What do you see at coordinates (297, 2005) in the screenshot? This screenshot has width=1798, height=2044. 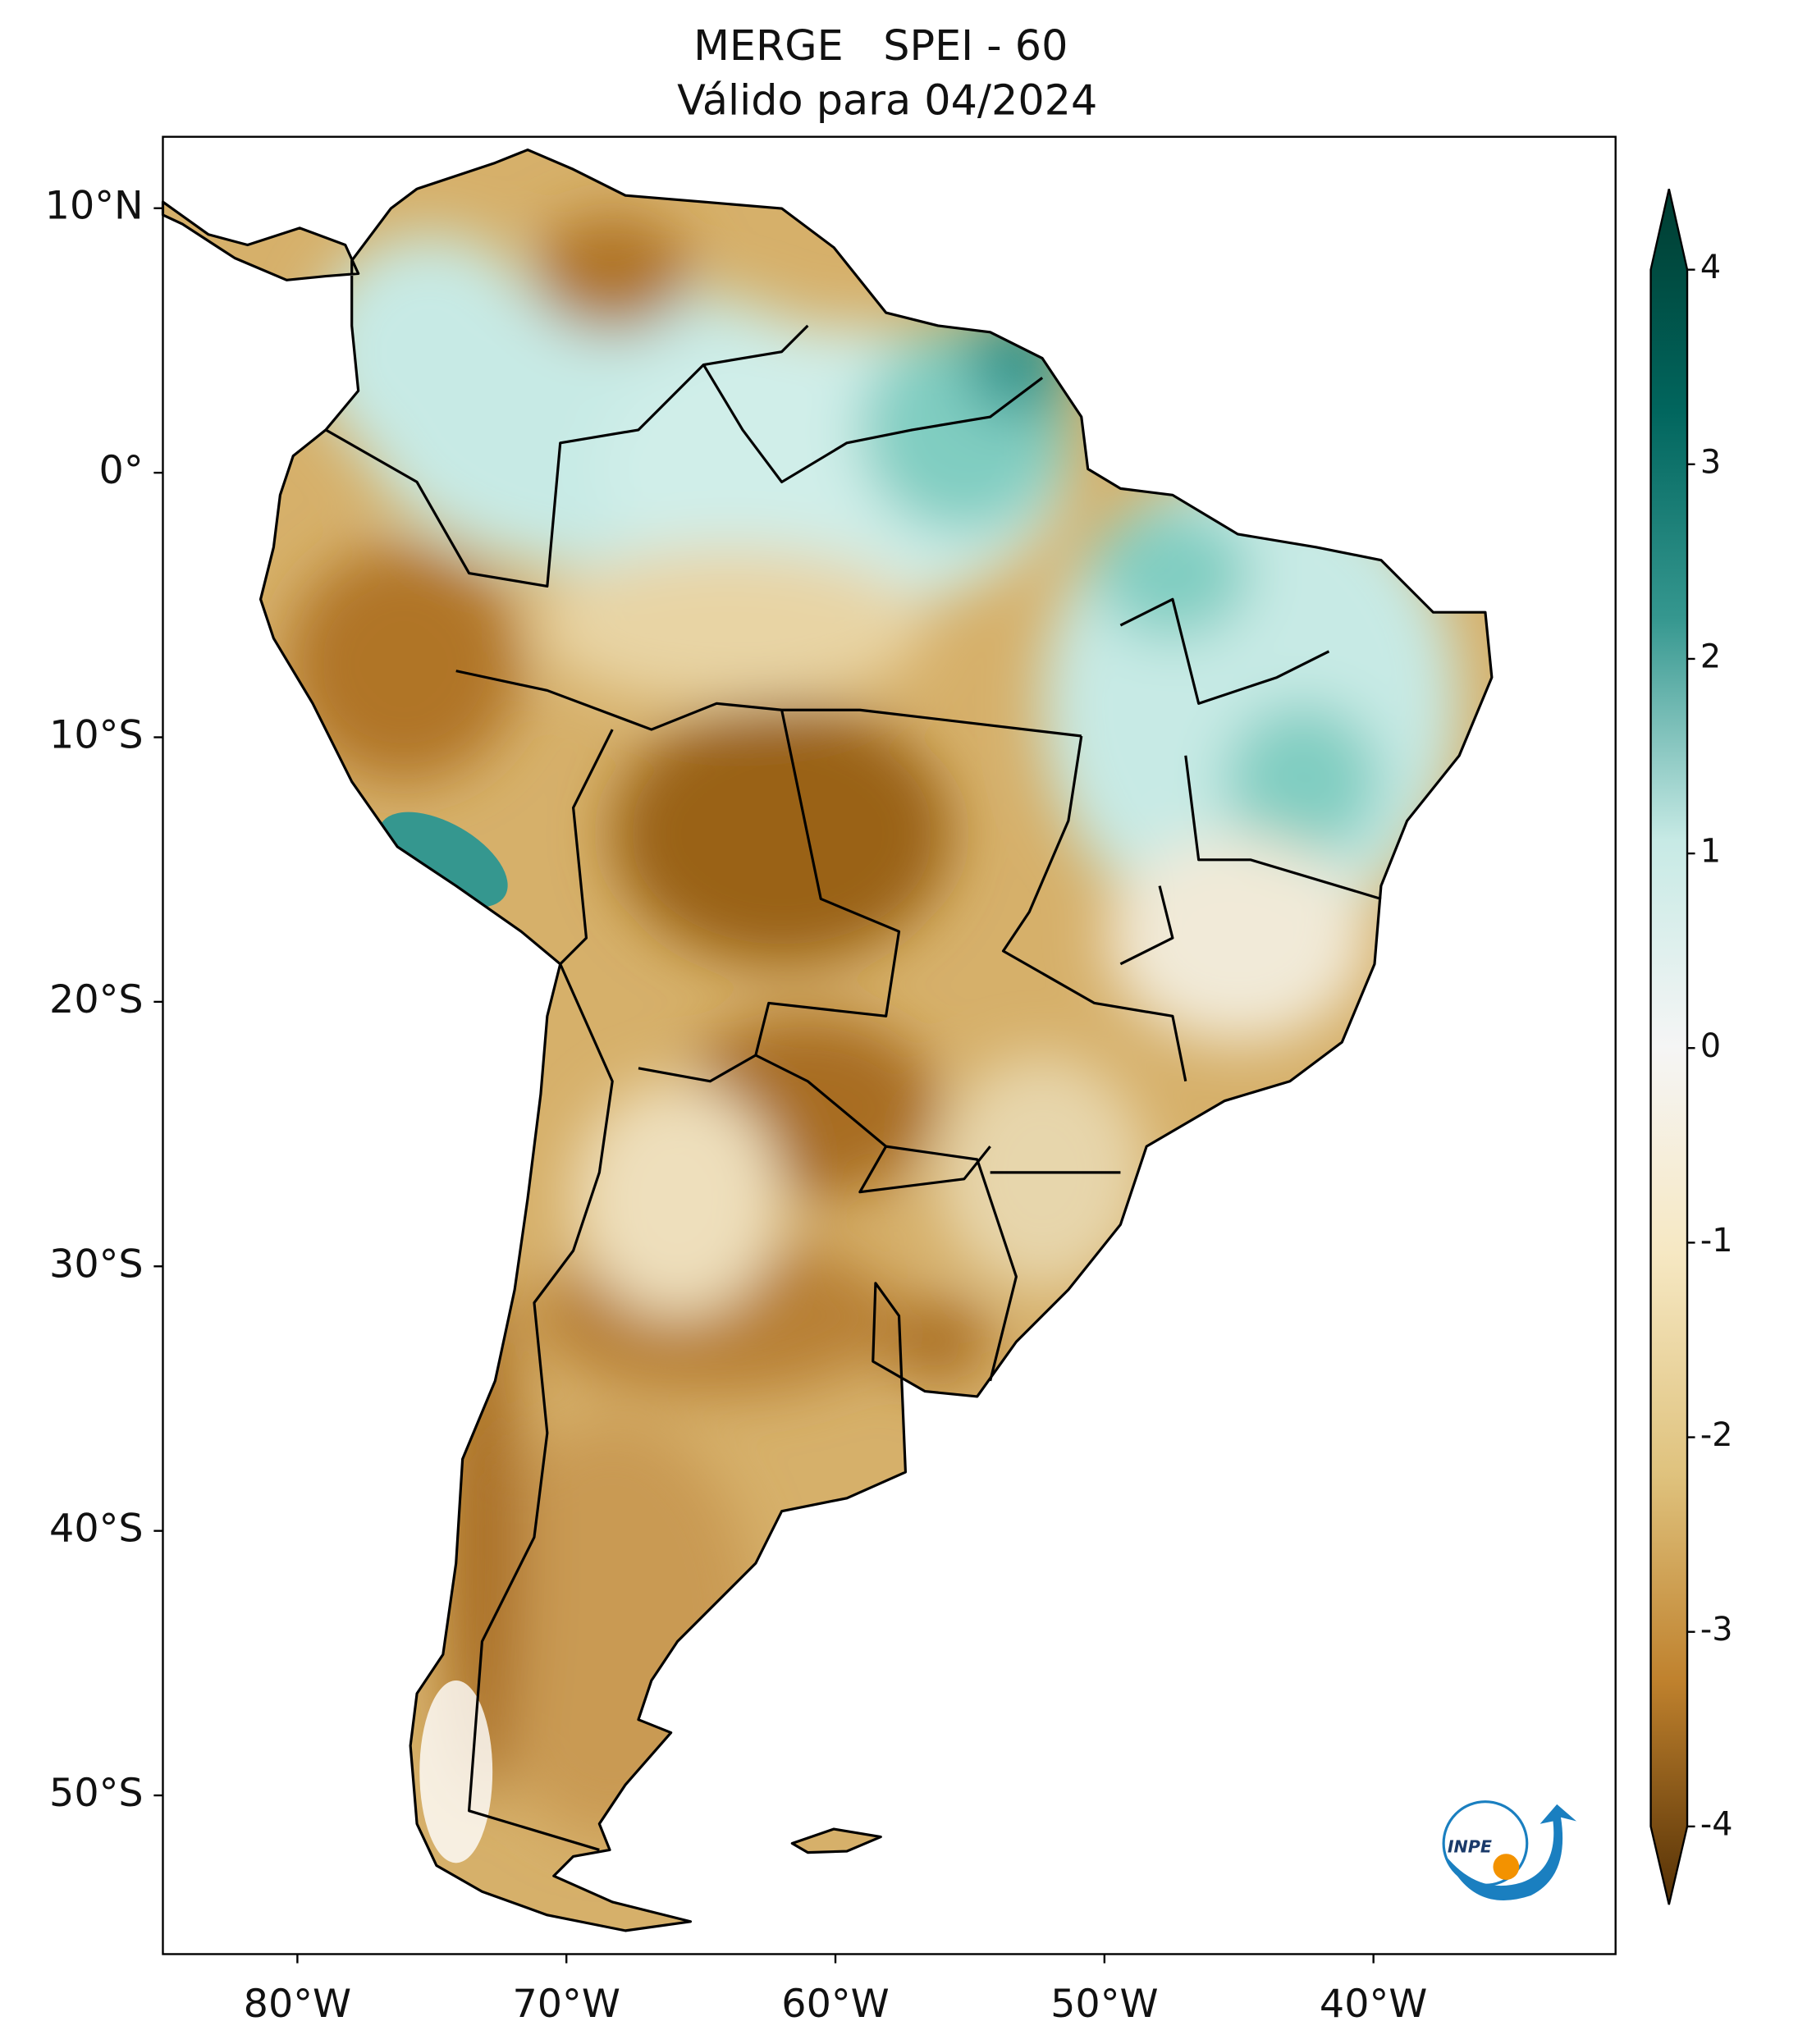 I see `x-tick-label: 80°W` at bounding box center [297, 2005].